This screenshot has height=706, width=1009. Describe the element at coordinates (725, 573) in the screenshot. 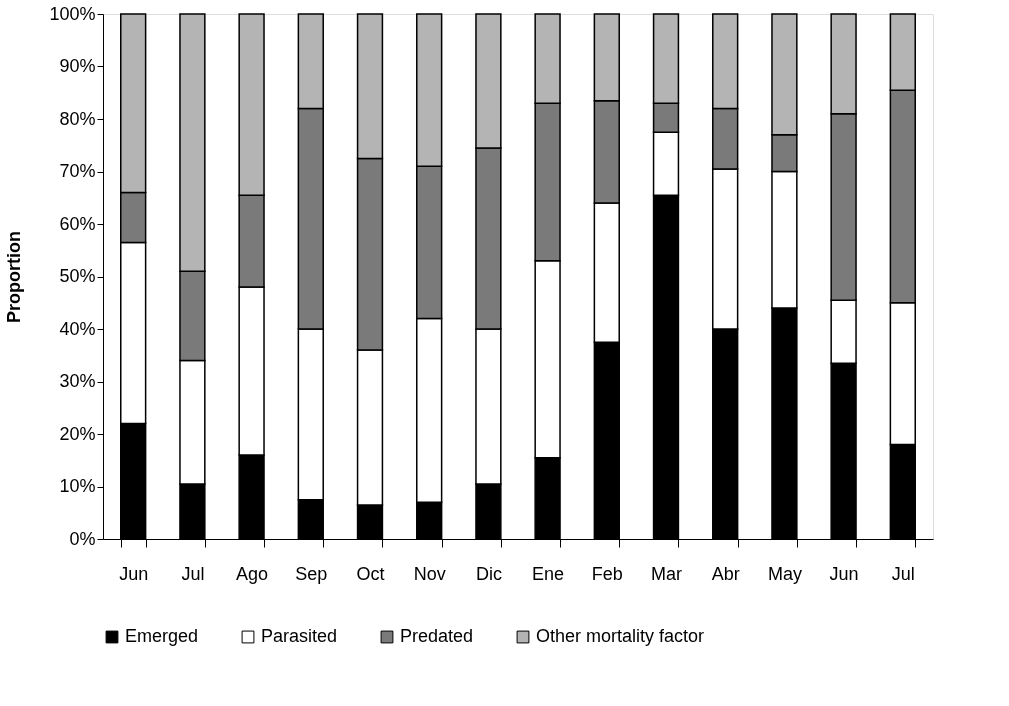

I see `x-tick-label: Abr` at that location.